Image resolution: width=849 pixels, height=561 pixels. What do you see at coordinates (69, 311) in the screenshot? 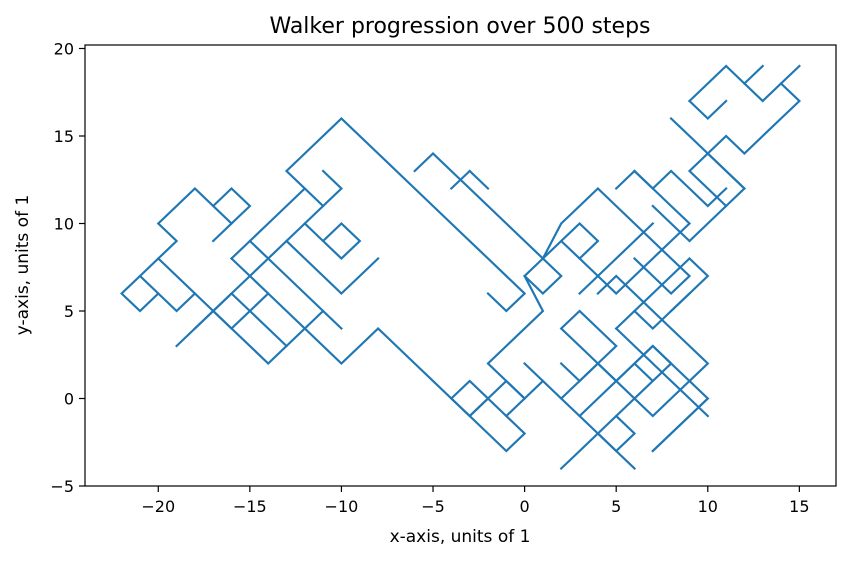
I see `y-tick-label: 5` at bounding box center [69, 311].